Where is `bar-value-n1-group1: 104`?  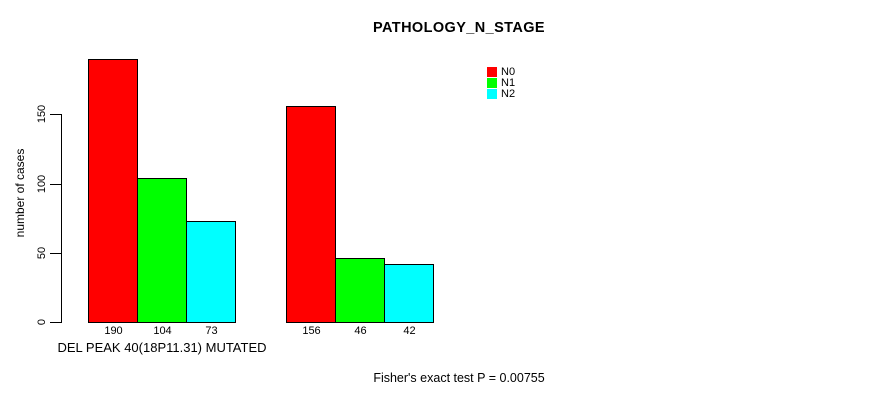 bar-value-n1-group1: 104 is located at coordinates (162, 331).